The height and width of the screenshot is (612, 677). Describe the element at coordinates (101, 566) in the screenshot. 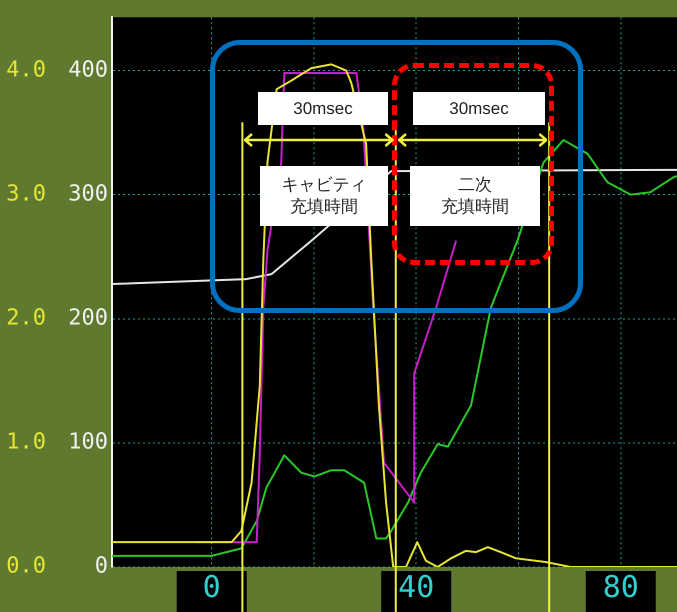

I see `y-tick-label: 0` at that location.